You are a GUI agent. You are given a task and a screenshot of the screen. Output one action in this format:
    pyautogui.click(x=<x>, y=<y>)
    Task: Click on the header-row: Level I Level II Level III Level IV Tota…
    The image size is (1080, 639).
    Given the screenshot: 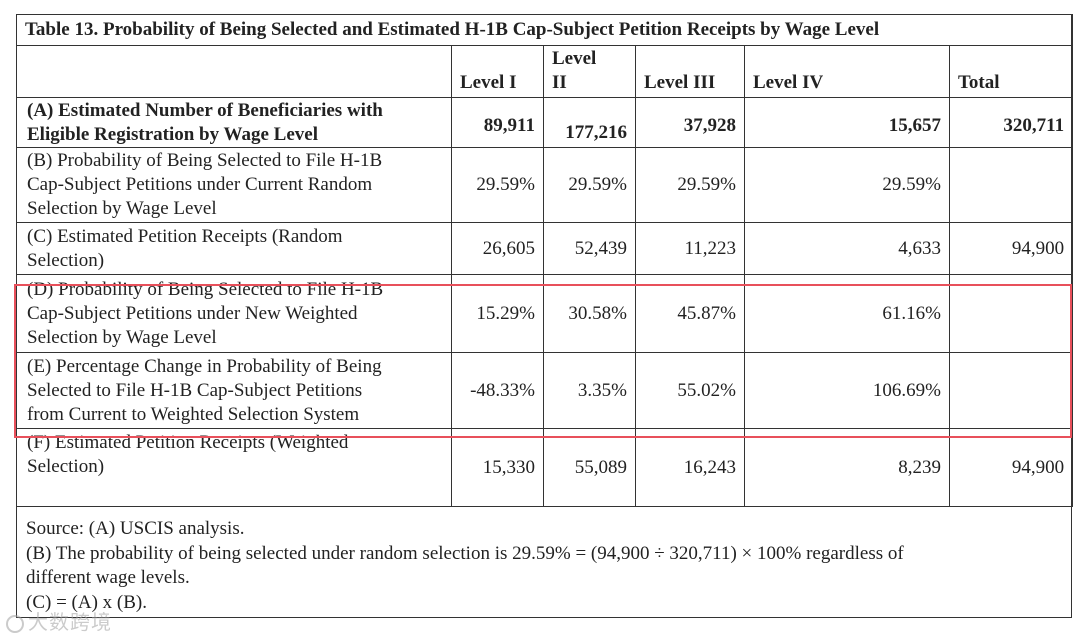 What is the action you would take?
    pyautogui.click(x=545, y=71)
    